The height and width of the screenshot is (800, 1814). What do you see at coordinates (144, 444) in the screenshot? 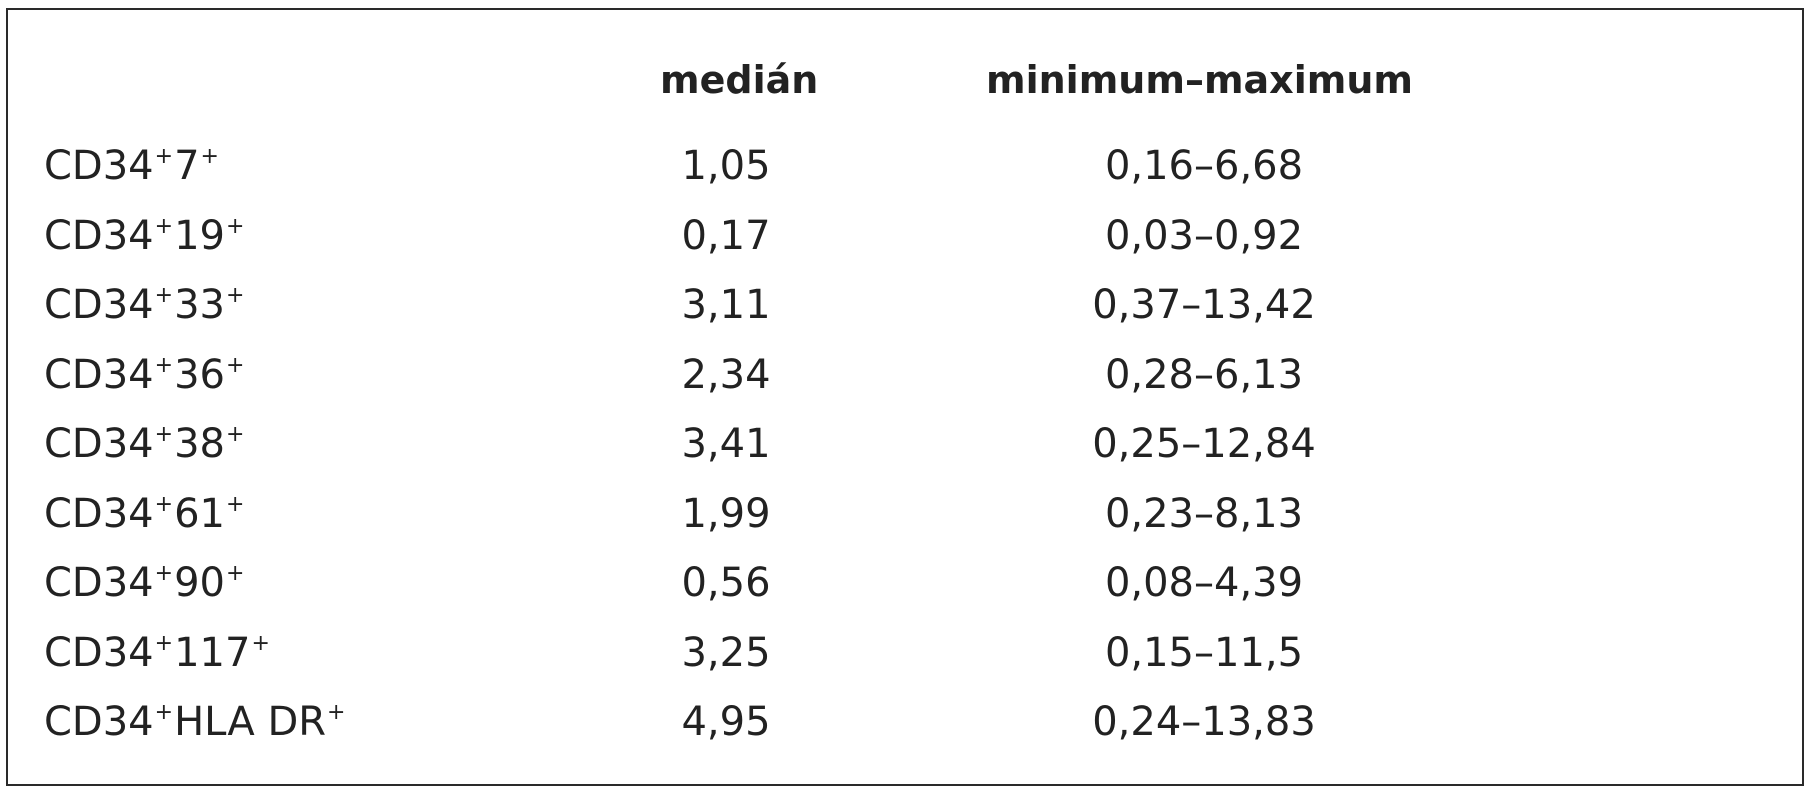
I see `row-label: CD34+38+` at bounding box center [144, 444].